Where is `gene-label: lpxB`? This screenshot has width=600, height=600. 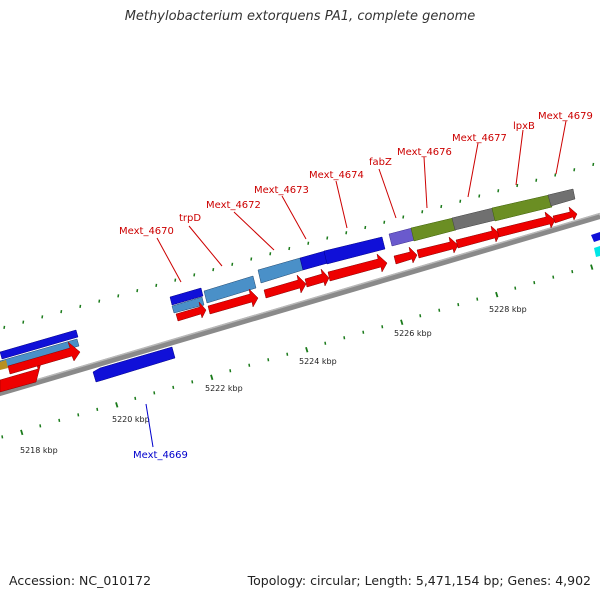
gene-label: lpxB is located at coordinates (524, 126).